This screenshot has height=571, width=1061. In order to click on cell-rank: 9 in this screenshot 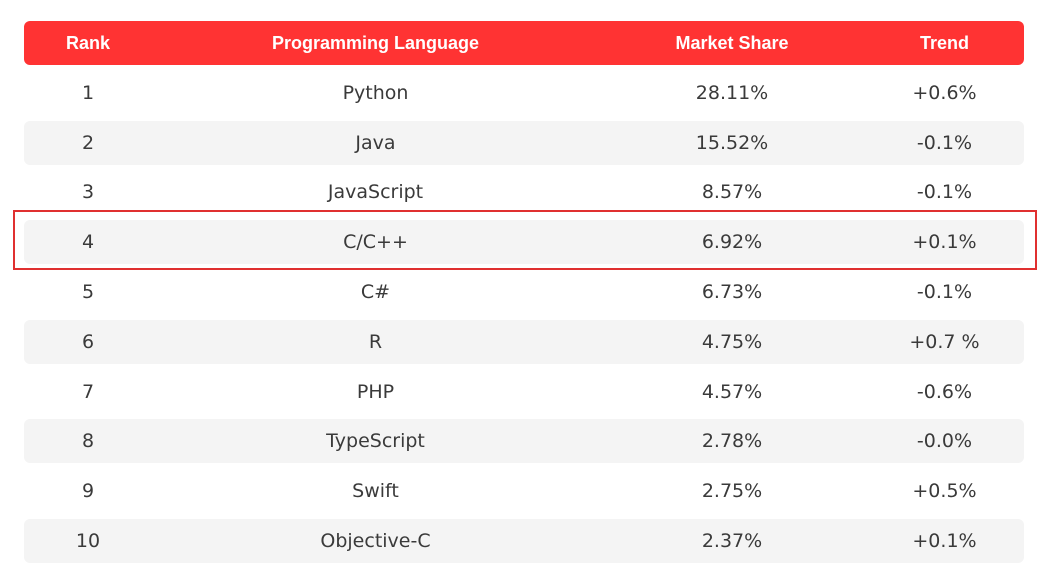, I will do `click(88, 491)`.